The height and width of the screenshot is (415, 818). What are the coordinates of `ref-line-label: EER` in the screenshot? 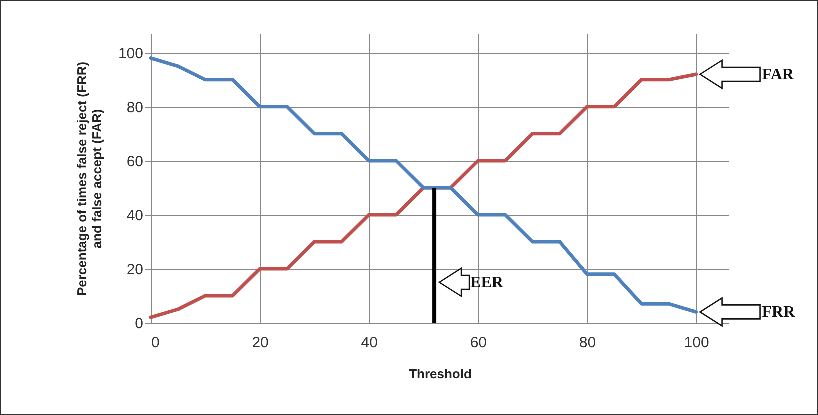 It's located at (487, 283).